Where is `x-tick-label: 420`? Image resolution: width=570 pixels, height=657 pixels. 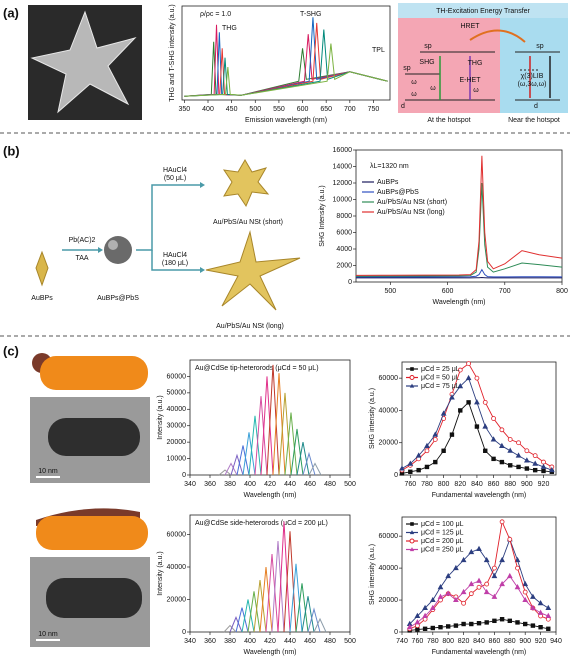
x-tick-label: 420 is located at coordinates (270, 484).